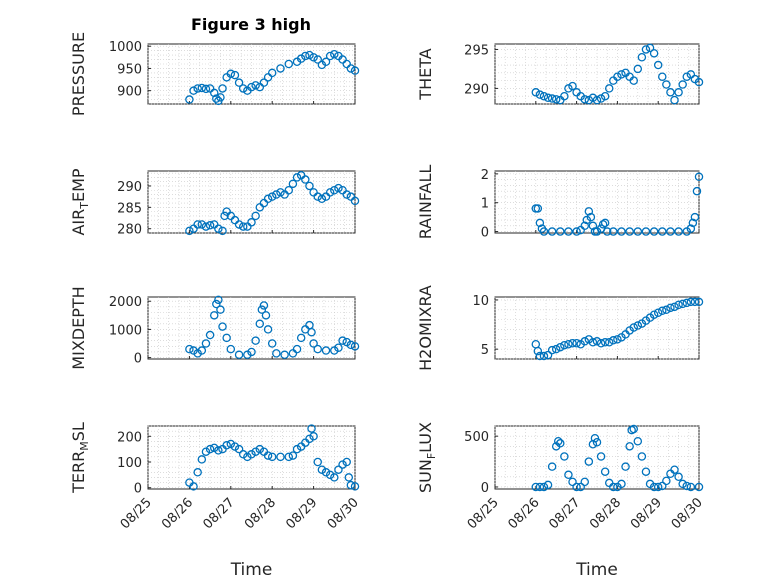 The width and height of the screenshot is (778, 583). Describe the element at coordinates (480, 301) in the screenshot. I see `y-tick-label: 10` at that location.